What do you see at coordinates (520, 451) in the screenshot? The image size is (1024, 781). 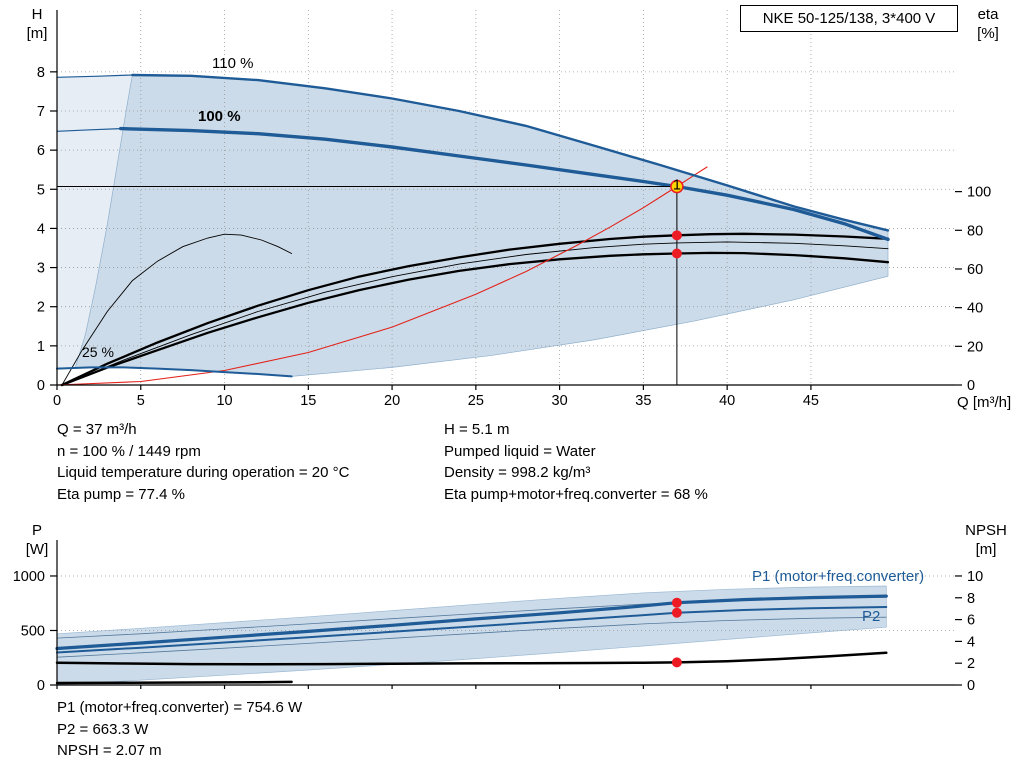 I see `info-line-liquid: Pumped liquid = Water` at bounding box center [520, 451].